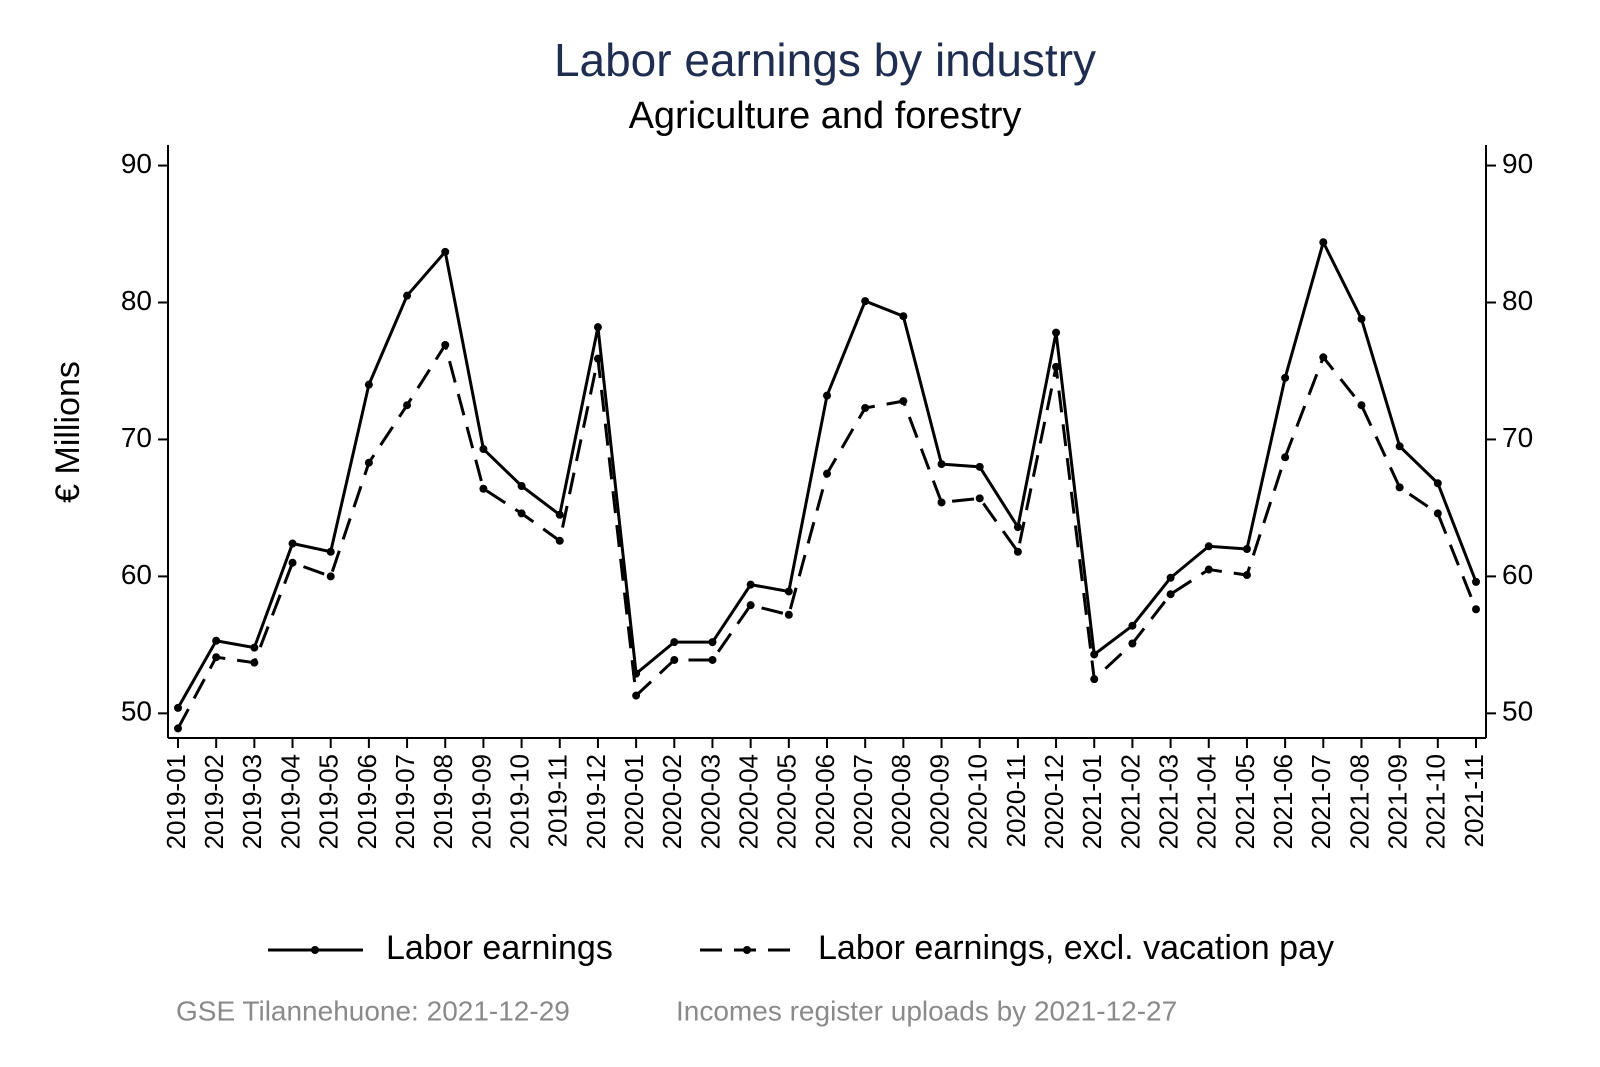  Describe the element at coordinates (443, 801) in the screenshot. I see `x-tick-label: 2019-08` at that location.